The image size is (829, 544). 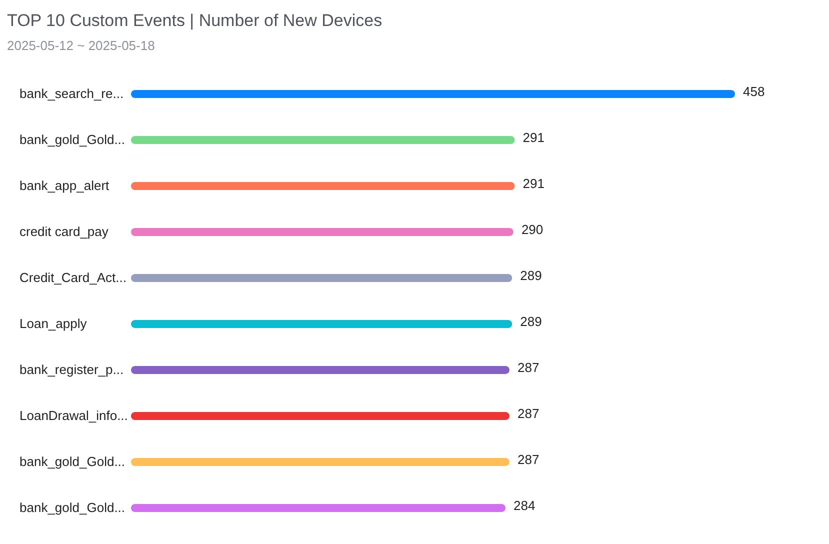 I want to click on chart-title: TOP 10 Custom Events | Number of New Devices, so click(x=194, y=20).